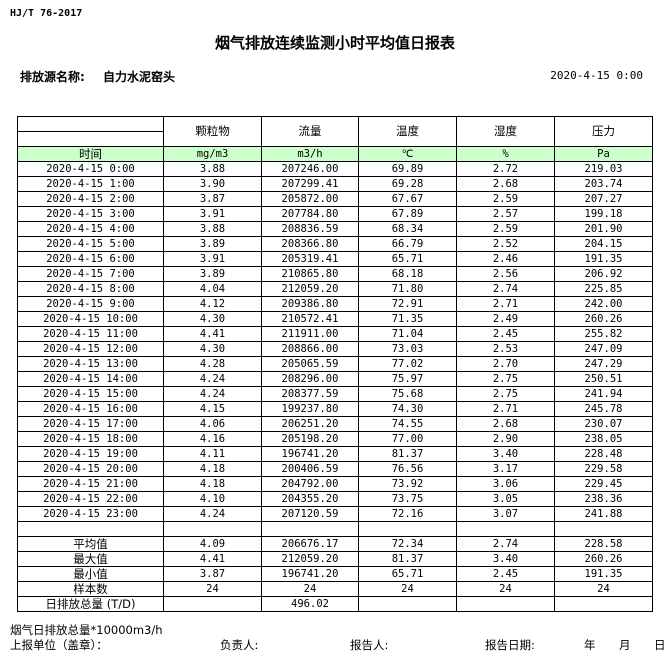 This screenshot has width=670, height=659. Describe the element at coordinates (310, 319) in the screenshot. I see `value-cell: 210572.41` at that location.